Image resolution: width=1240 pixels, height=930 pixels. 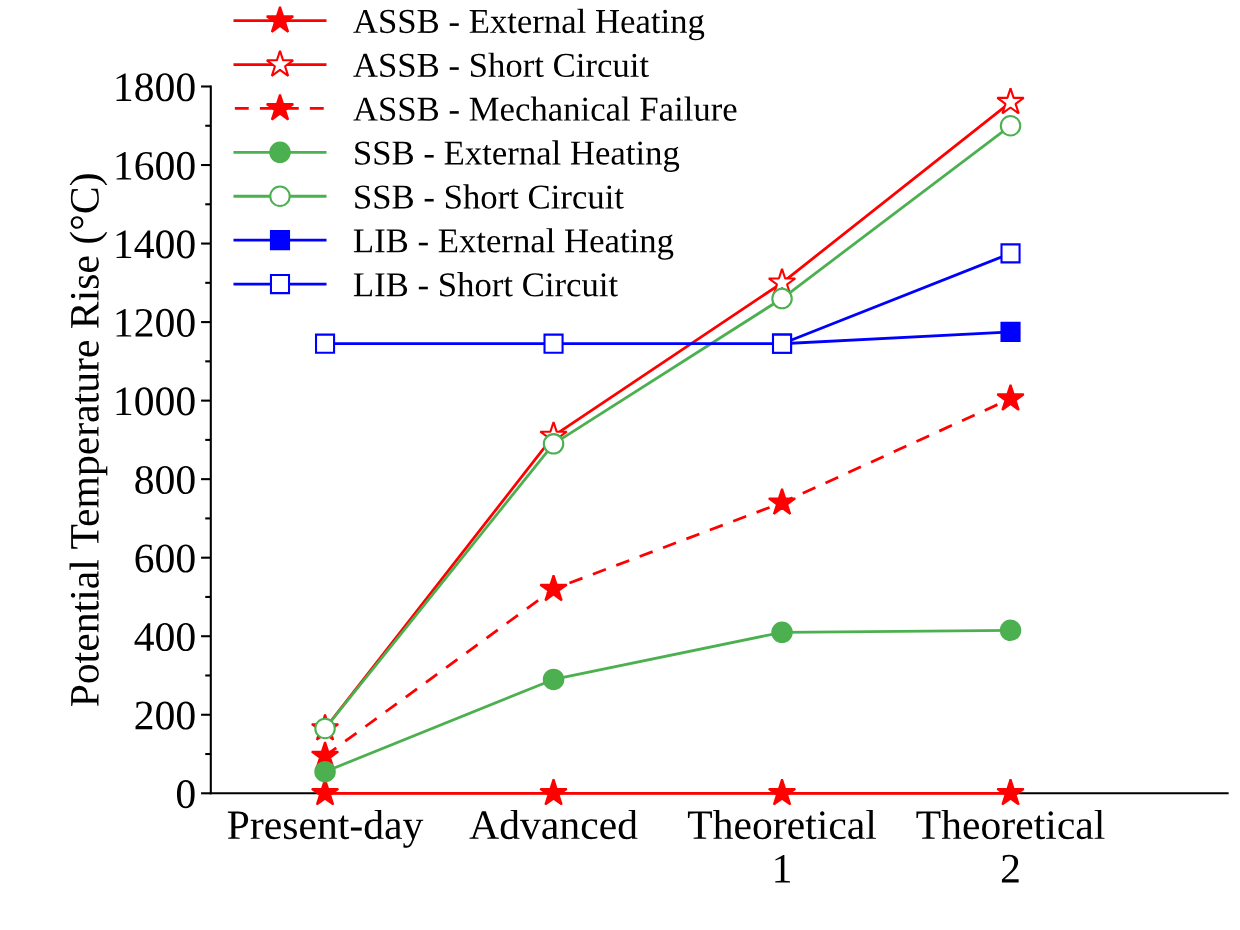 What do you see at coordinates (553, 824) in the screenshot?
I see `x-tick-label: Advanced` at bounding box center [553, 824].